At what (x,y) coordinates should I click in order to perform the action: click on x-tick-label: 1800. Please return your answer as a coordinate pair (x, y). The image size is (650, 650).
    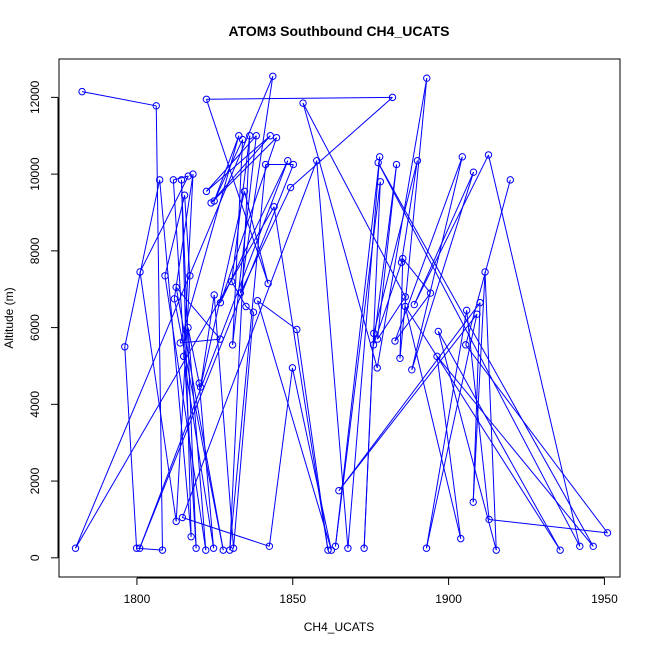
    Looking at the image, I should click on (137, 599).